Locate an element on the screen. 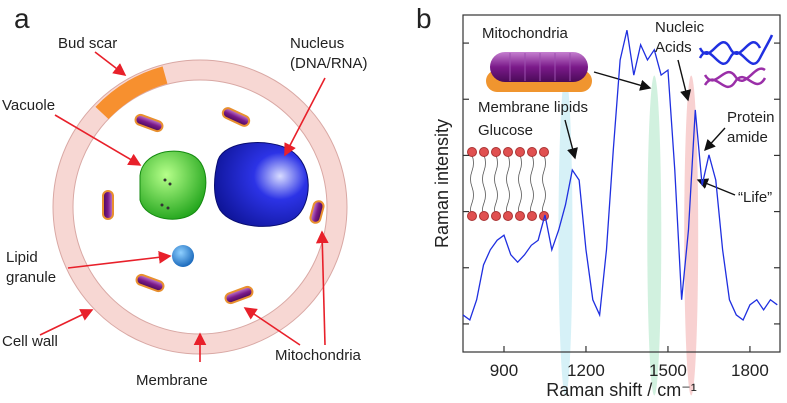 This screenshot has height=403, width=787. diagram-label-line: Membrane is located at coordinates (172, 380).